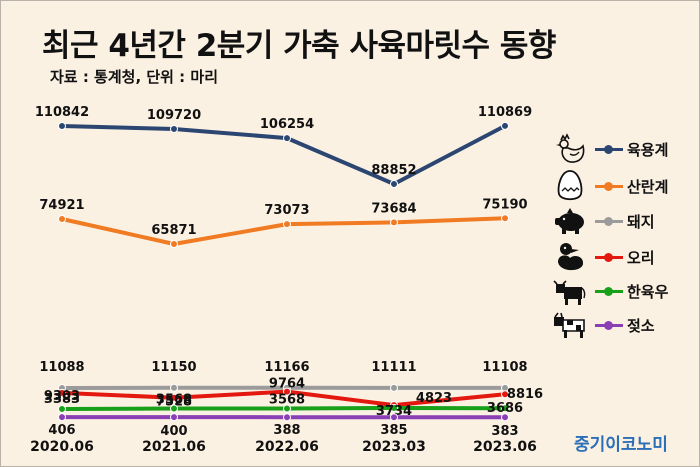  I want to click on legend-marker-hanwoo, so click(608, 291).